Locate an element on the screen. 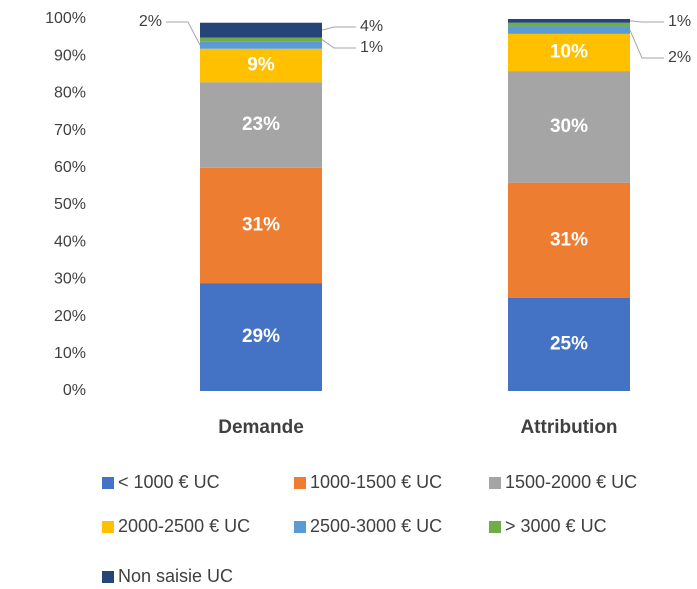 This screenshot has width=697, height=589. data-label: 23% is located at coordinates (261, 124).